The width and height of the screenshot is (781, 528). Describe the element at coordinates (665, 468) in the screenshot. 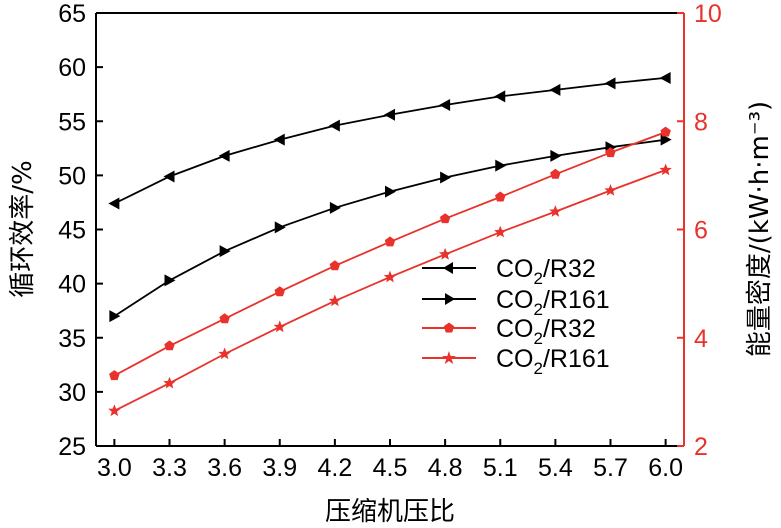

I see `x-tick-label: 6.0` at that location.